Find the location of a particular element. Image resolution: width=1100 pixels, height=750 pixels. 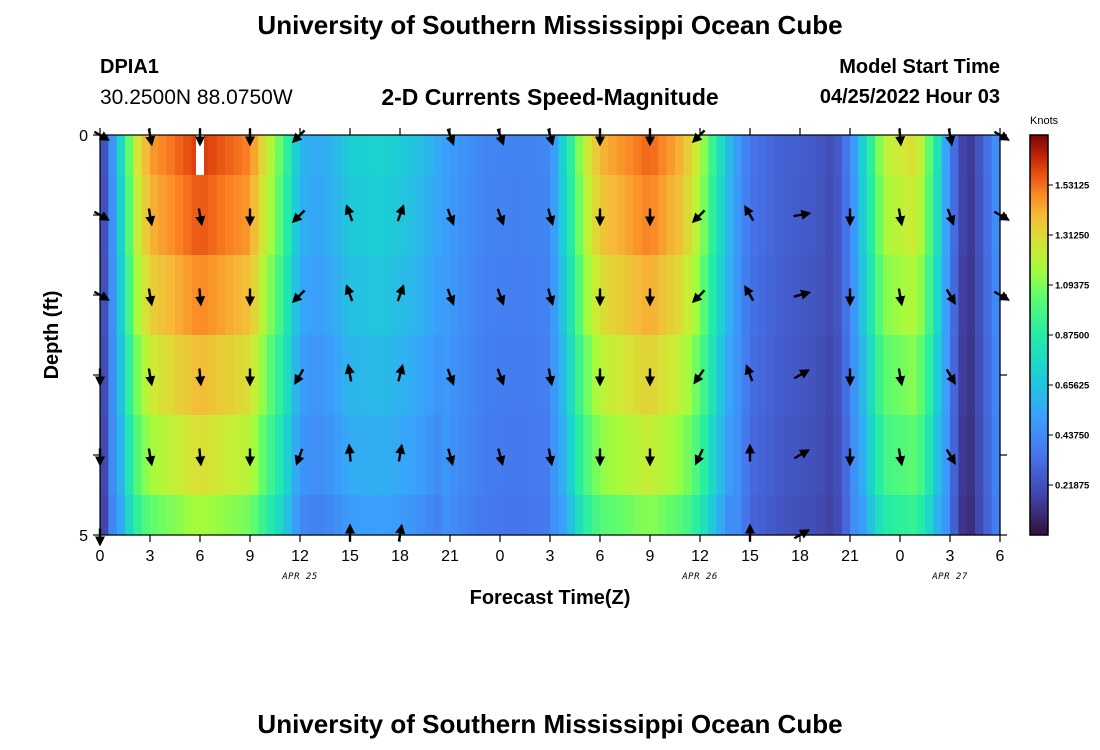

x-tick-label: 0 is located at coordinates (100, 556).